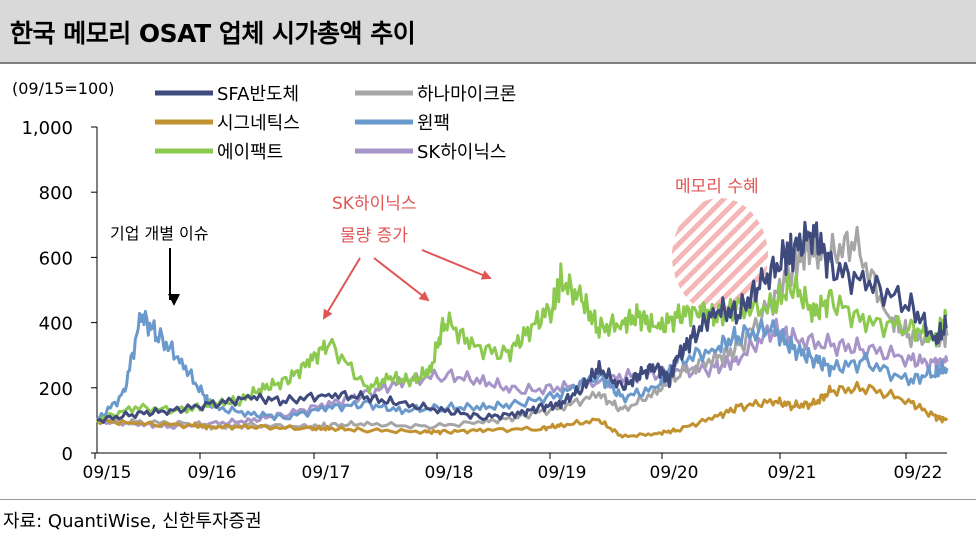 This screenshot has height=541, width=976. What do you see at coordinates (250, 152) in the screenshot?
I see `legend-label: 에이팩트` at bounding box center [250, 152].